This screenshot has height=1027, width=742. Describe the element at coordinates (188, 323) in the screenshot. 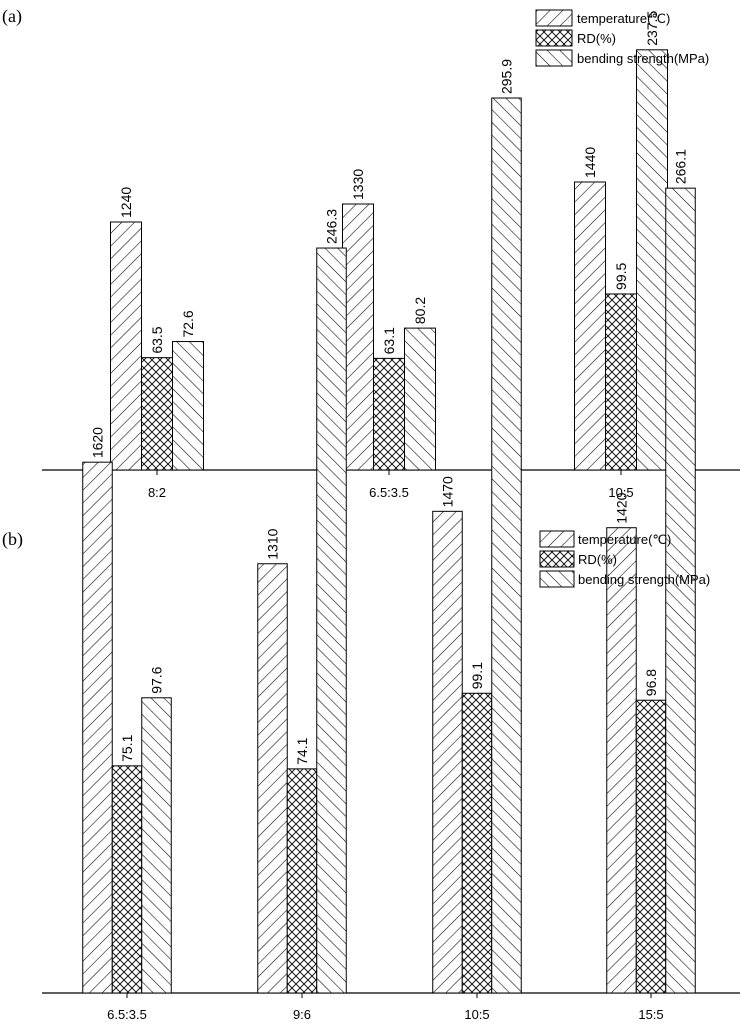

I see `data-label: 72.6` at that location.